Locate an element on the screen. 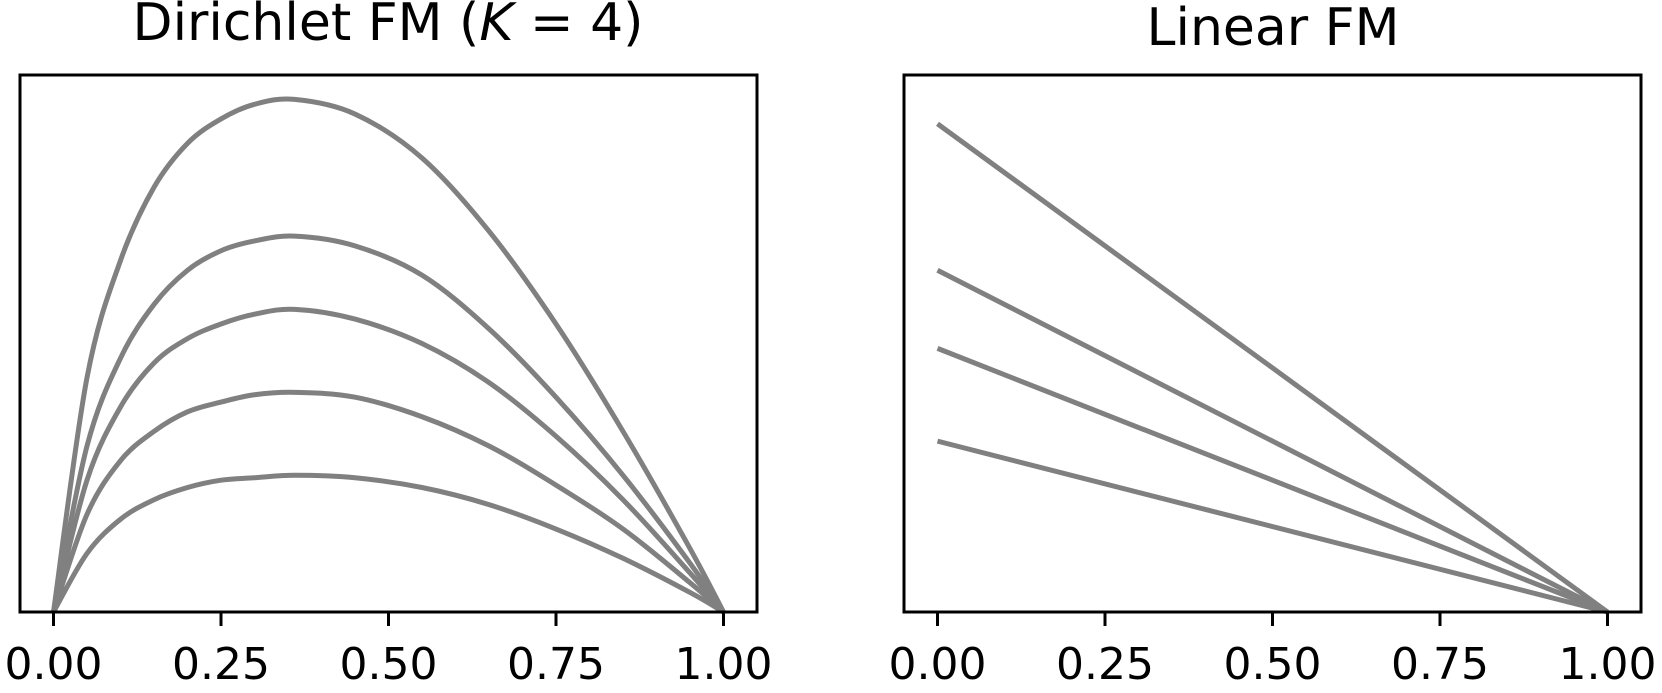 Image resolution: width=1662 pixels, height=693 pixels. title-prefix: Dirichlet FM ( is located at coordinates (306, 26).